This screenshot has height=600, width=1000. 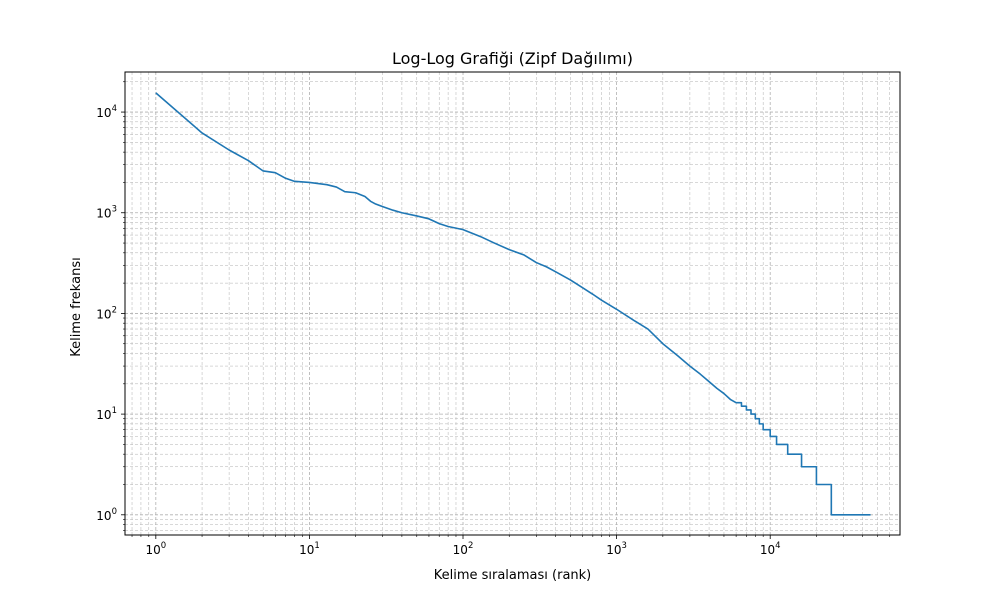 I want to click on y-tick-label-exponent: 0, so click(x=114, y=512).